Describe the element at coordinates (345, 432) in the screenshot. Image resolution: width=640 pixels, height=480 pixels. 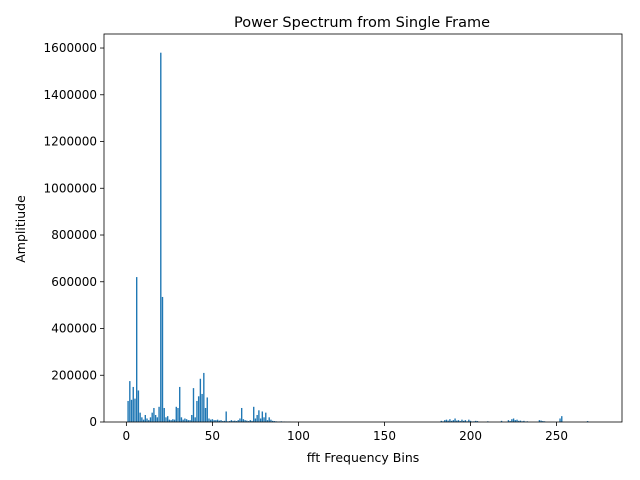
I see `x-axis-ticks: 0 50 100 150 200 250` at that location.